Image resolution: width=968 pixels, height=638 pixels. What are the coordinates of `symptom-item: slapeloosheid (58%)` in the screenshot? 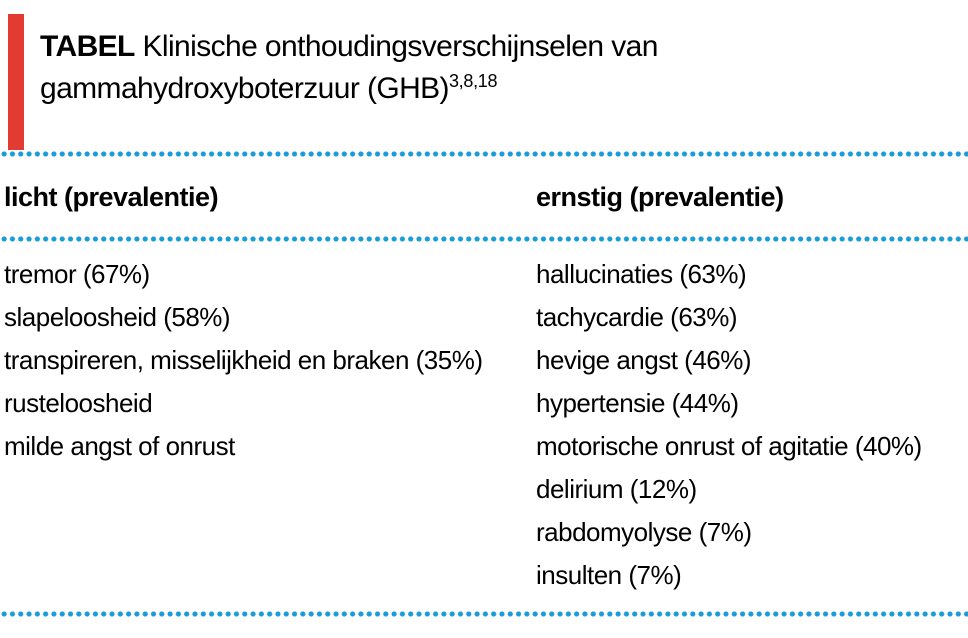 It's located at (117, 317).